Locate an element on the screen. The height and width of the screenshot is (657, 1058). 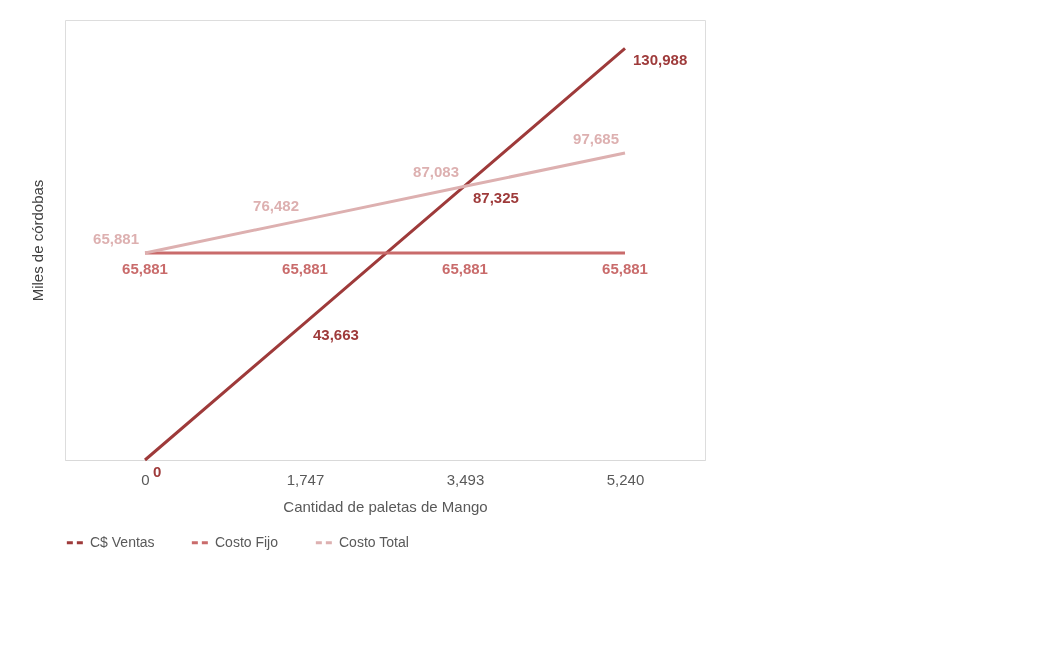
data-label: 87,083 is located at coordinates (436, 172).